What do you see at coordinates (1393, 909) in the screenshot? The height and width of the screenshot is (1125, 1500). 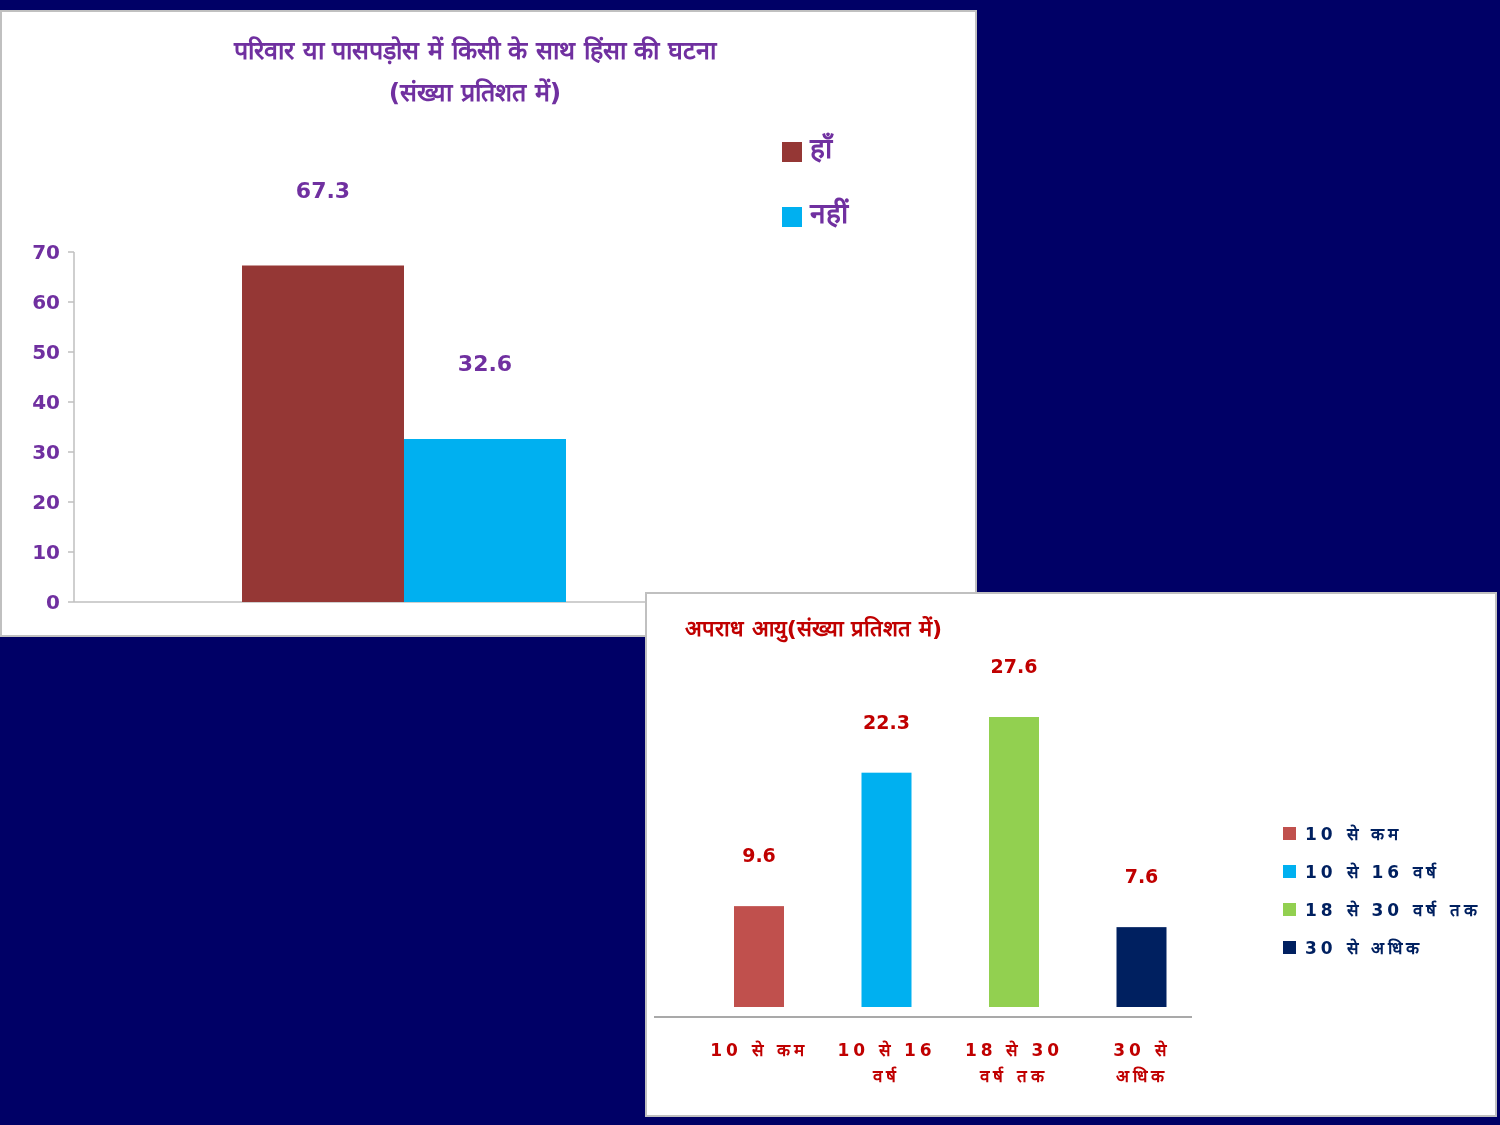 I see `legend-label: 18 से 30 वर्ष तक` at bounding box center [1393, 909].